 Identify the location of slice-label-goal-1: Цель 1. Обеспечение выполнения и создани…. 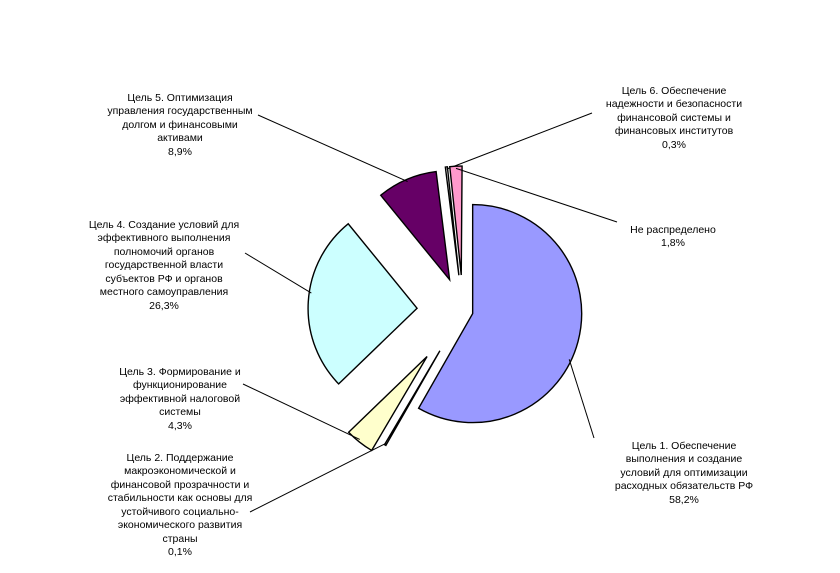
(684, 472).